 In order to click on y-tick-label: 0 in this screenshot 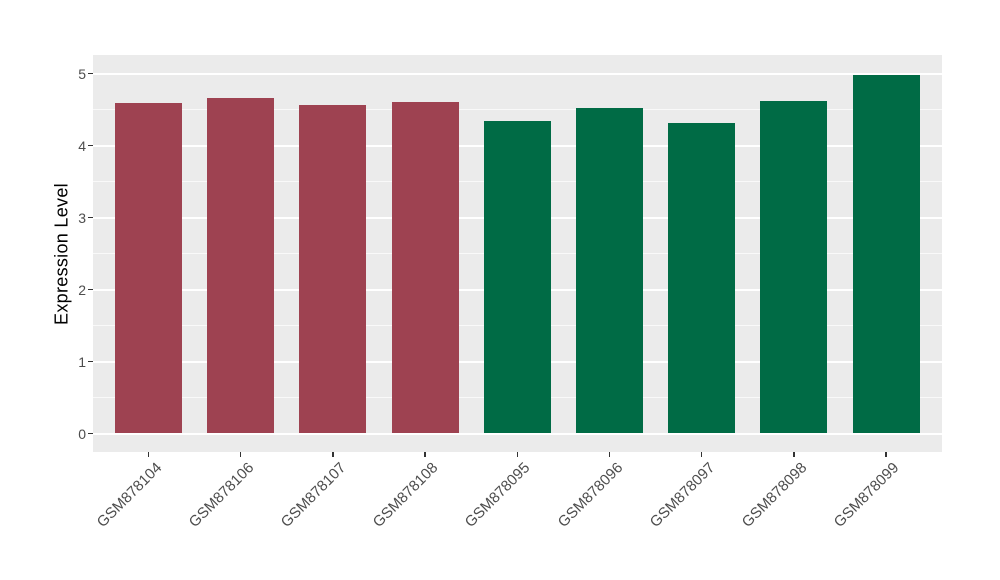, I will do `click(82, 433)`.